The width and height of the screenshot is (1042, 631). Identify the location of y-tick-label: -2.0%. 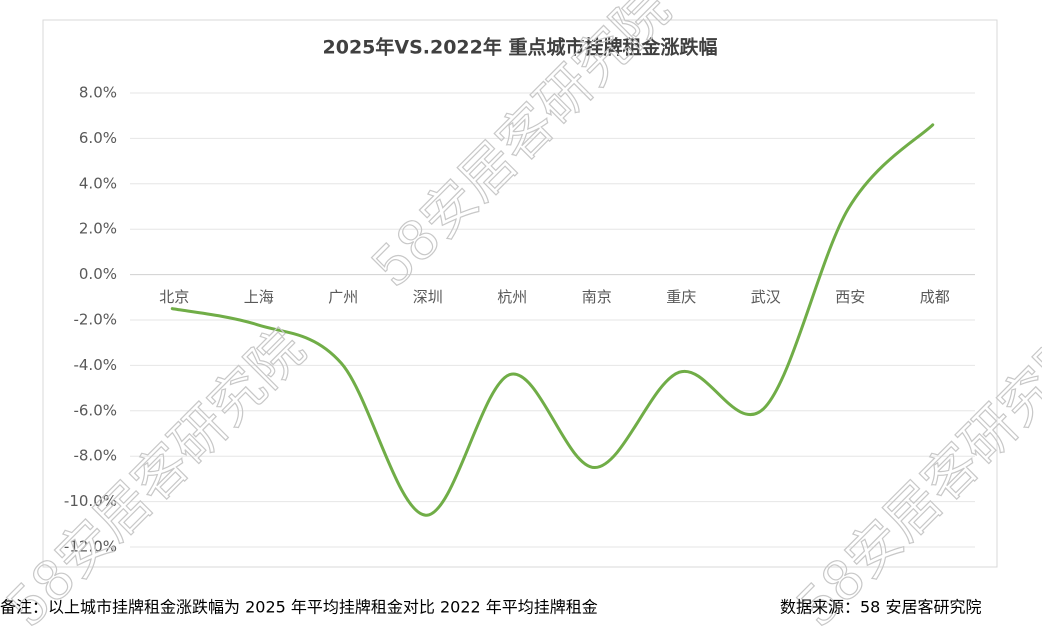
(95, 320).